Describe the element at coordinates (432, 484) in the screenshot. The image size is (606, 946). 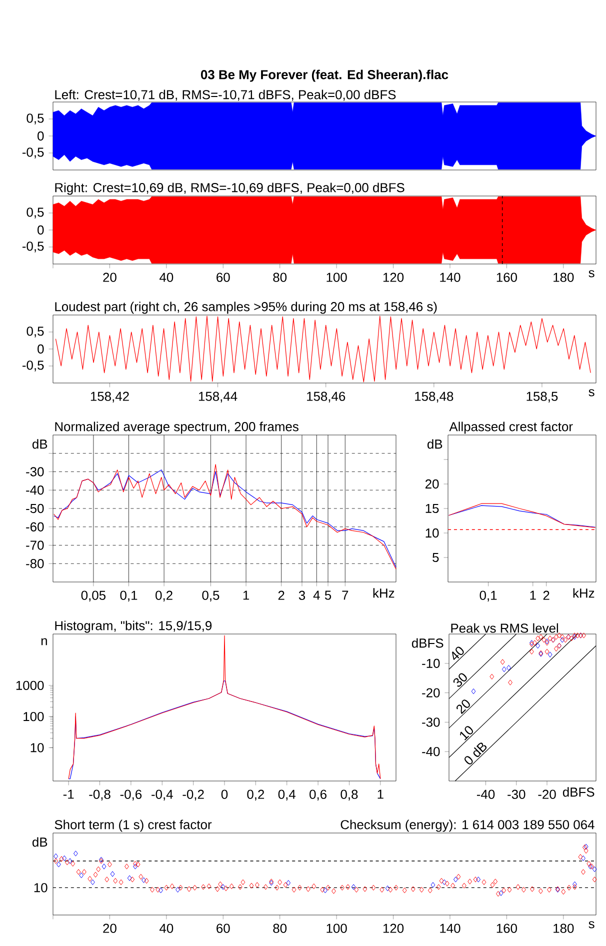
I see `y-tick-label: 20` at that location.